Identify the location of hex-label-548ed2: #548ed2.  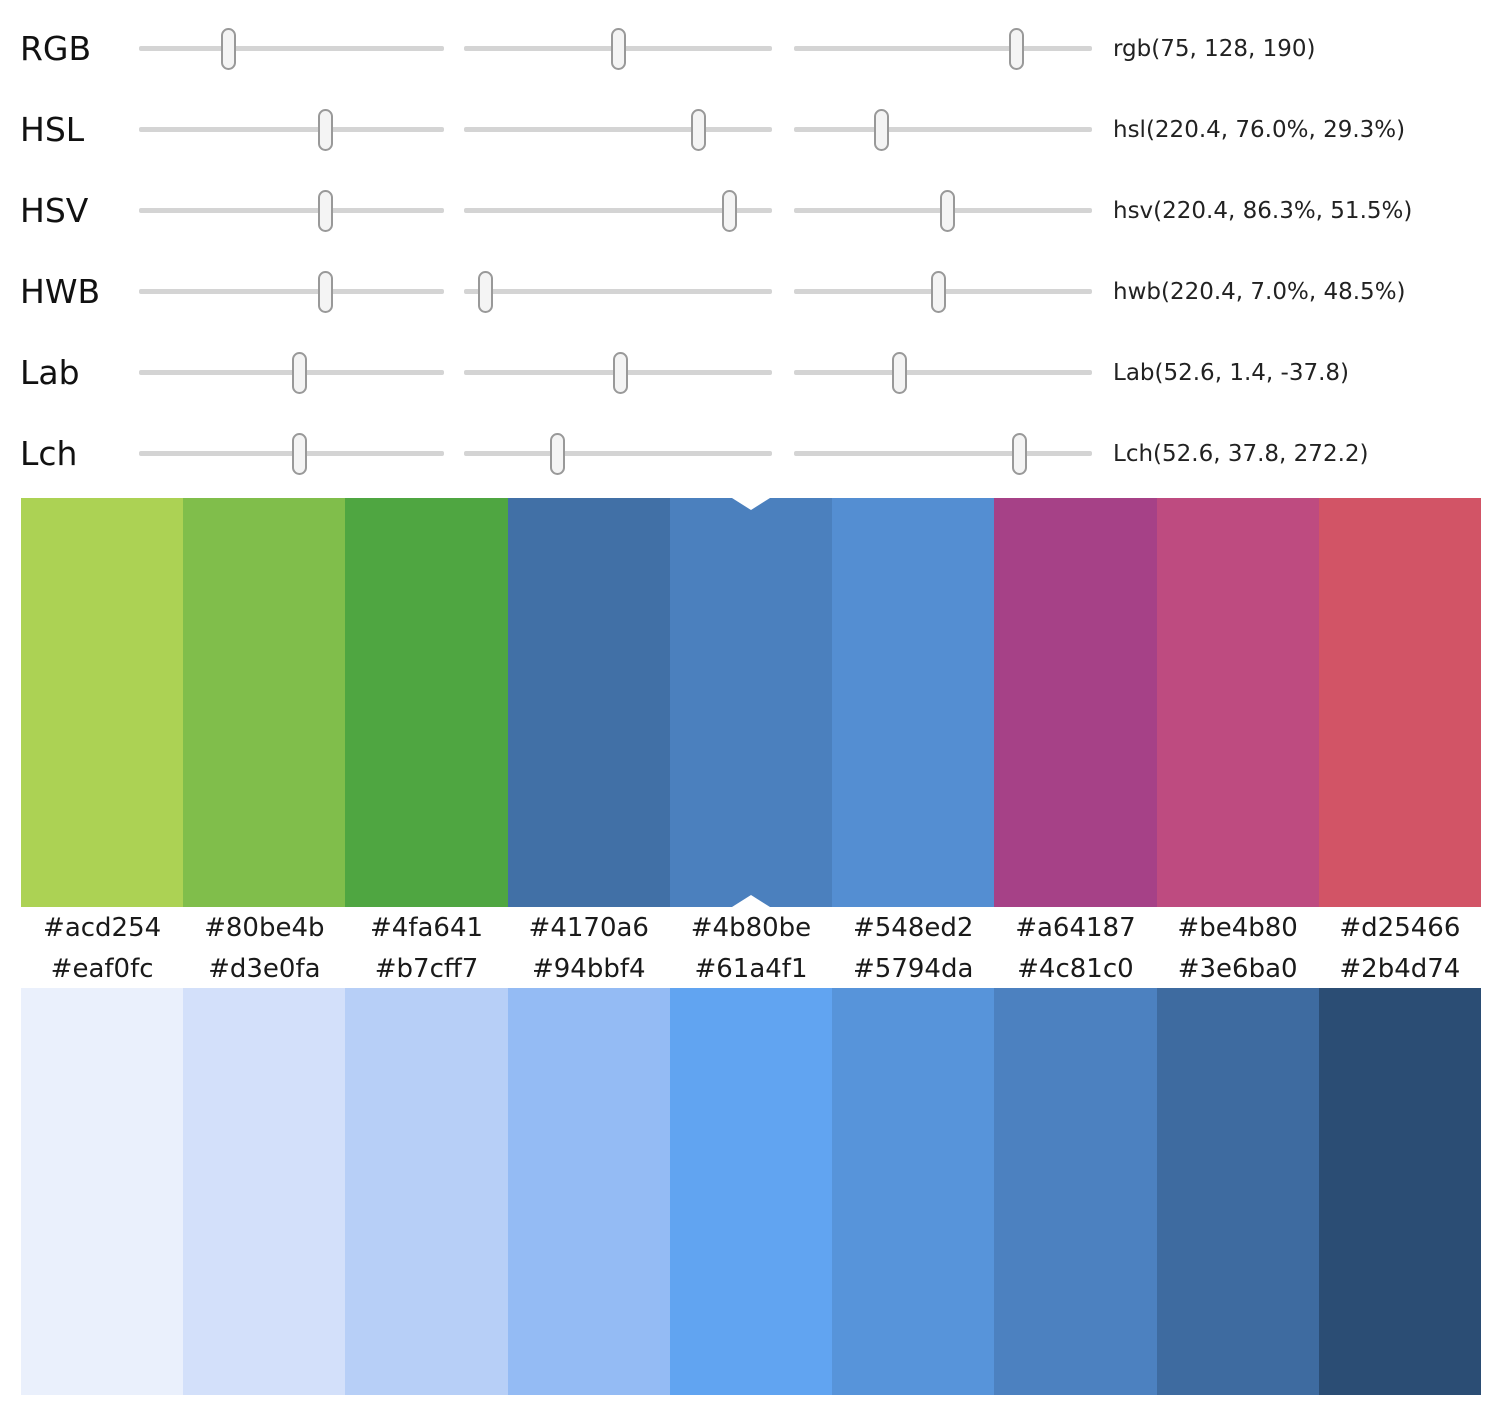
(913, 928).